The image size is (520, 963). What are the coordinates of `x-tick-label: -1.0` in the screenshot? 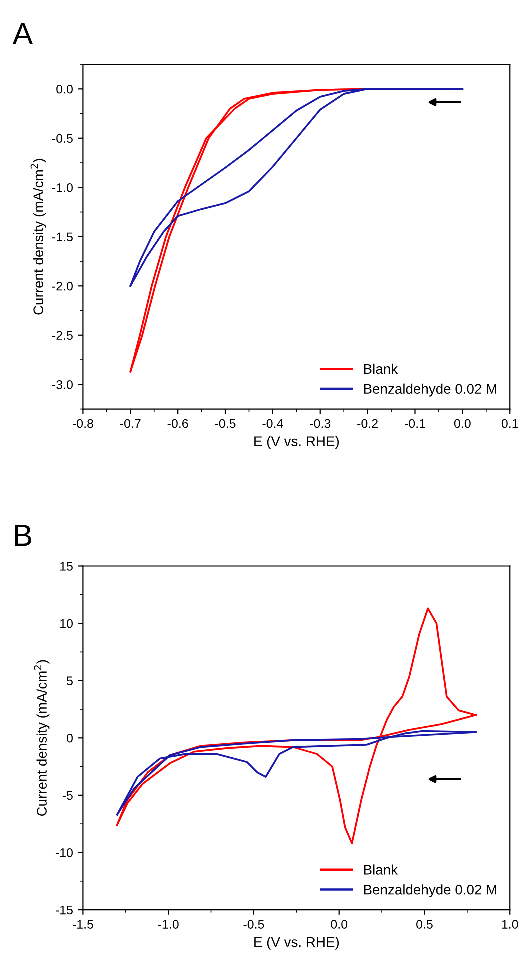 It's located at (168, 924).